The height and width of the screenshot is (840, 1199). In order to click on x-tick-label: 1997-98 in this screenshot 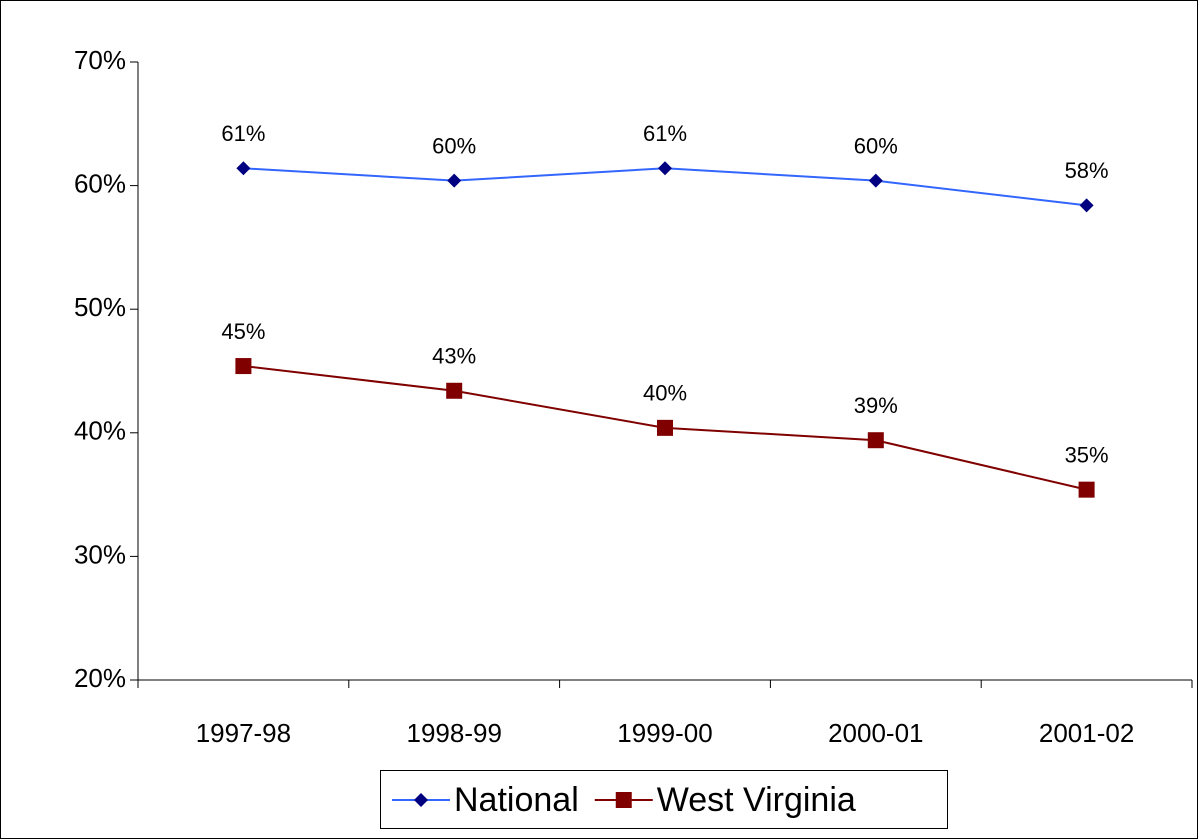, I will do `click(243, 733)`.